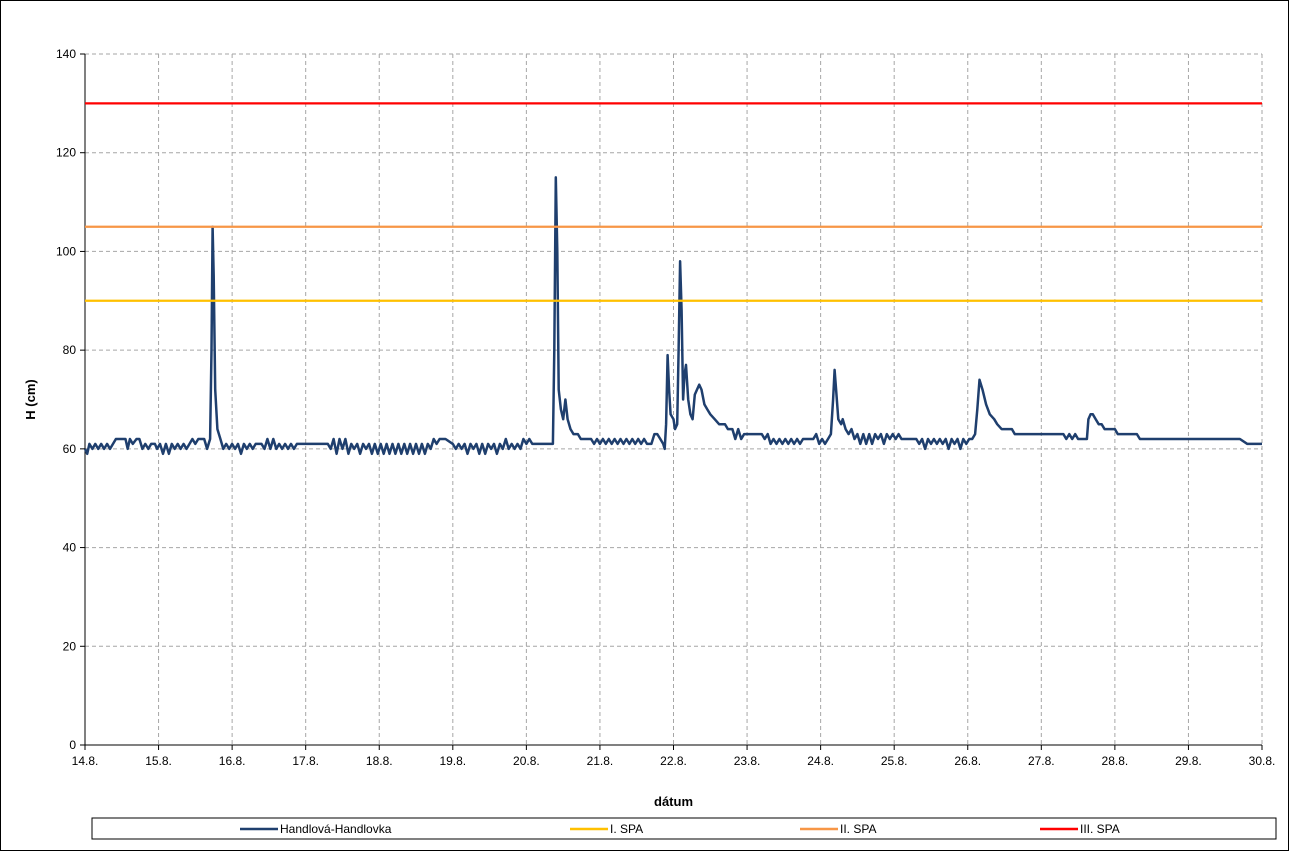 The width and height of the screenshot is (1289, 851). Describe the element at coordinates (967, 761) in the screenshot. I see `x-tick-label: 26.8.` at that location.